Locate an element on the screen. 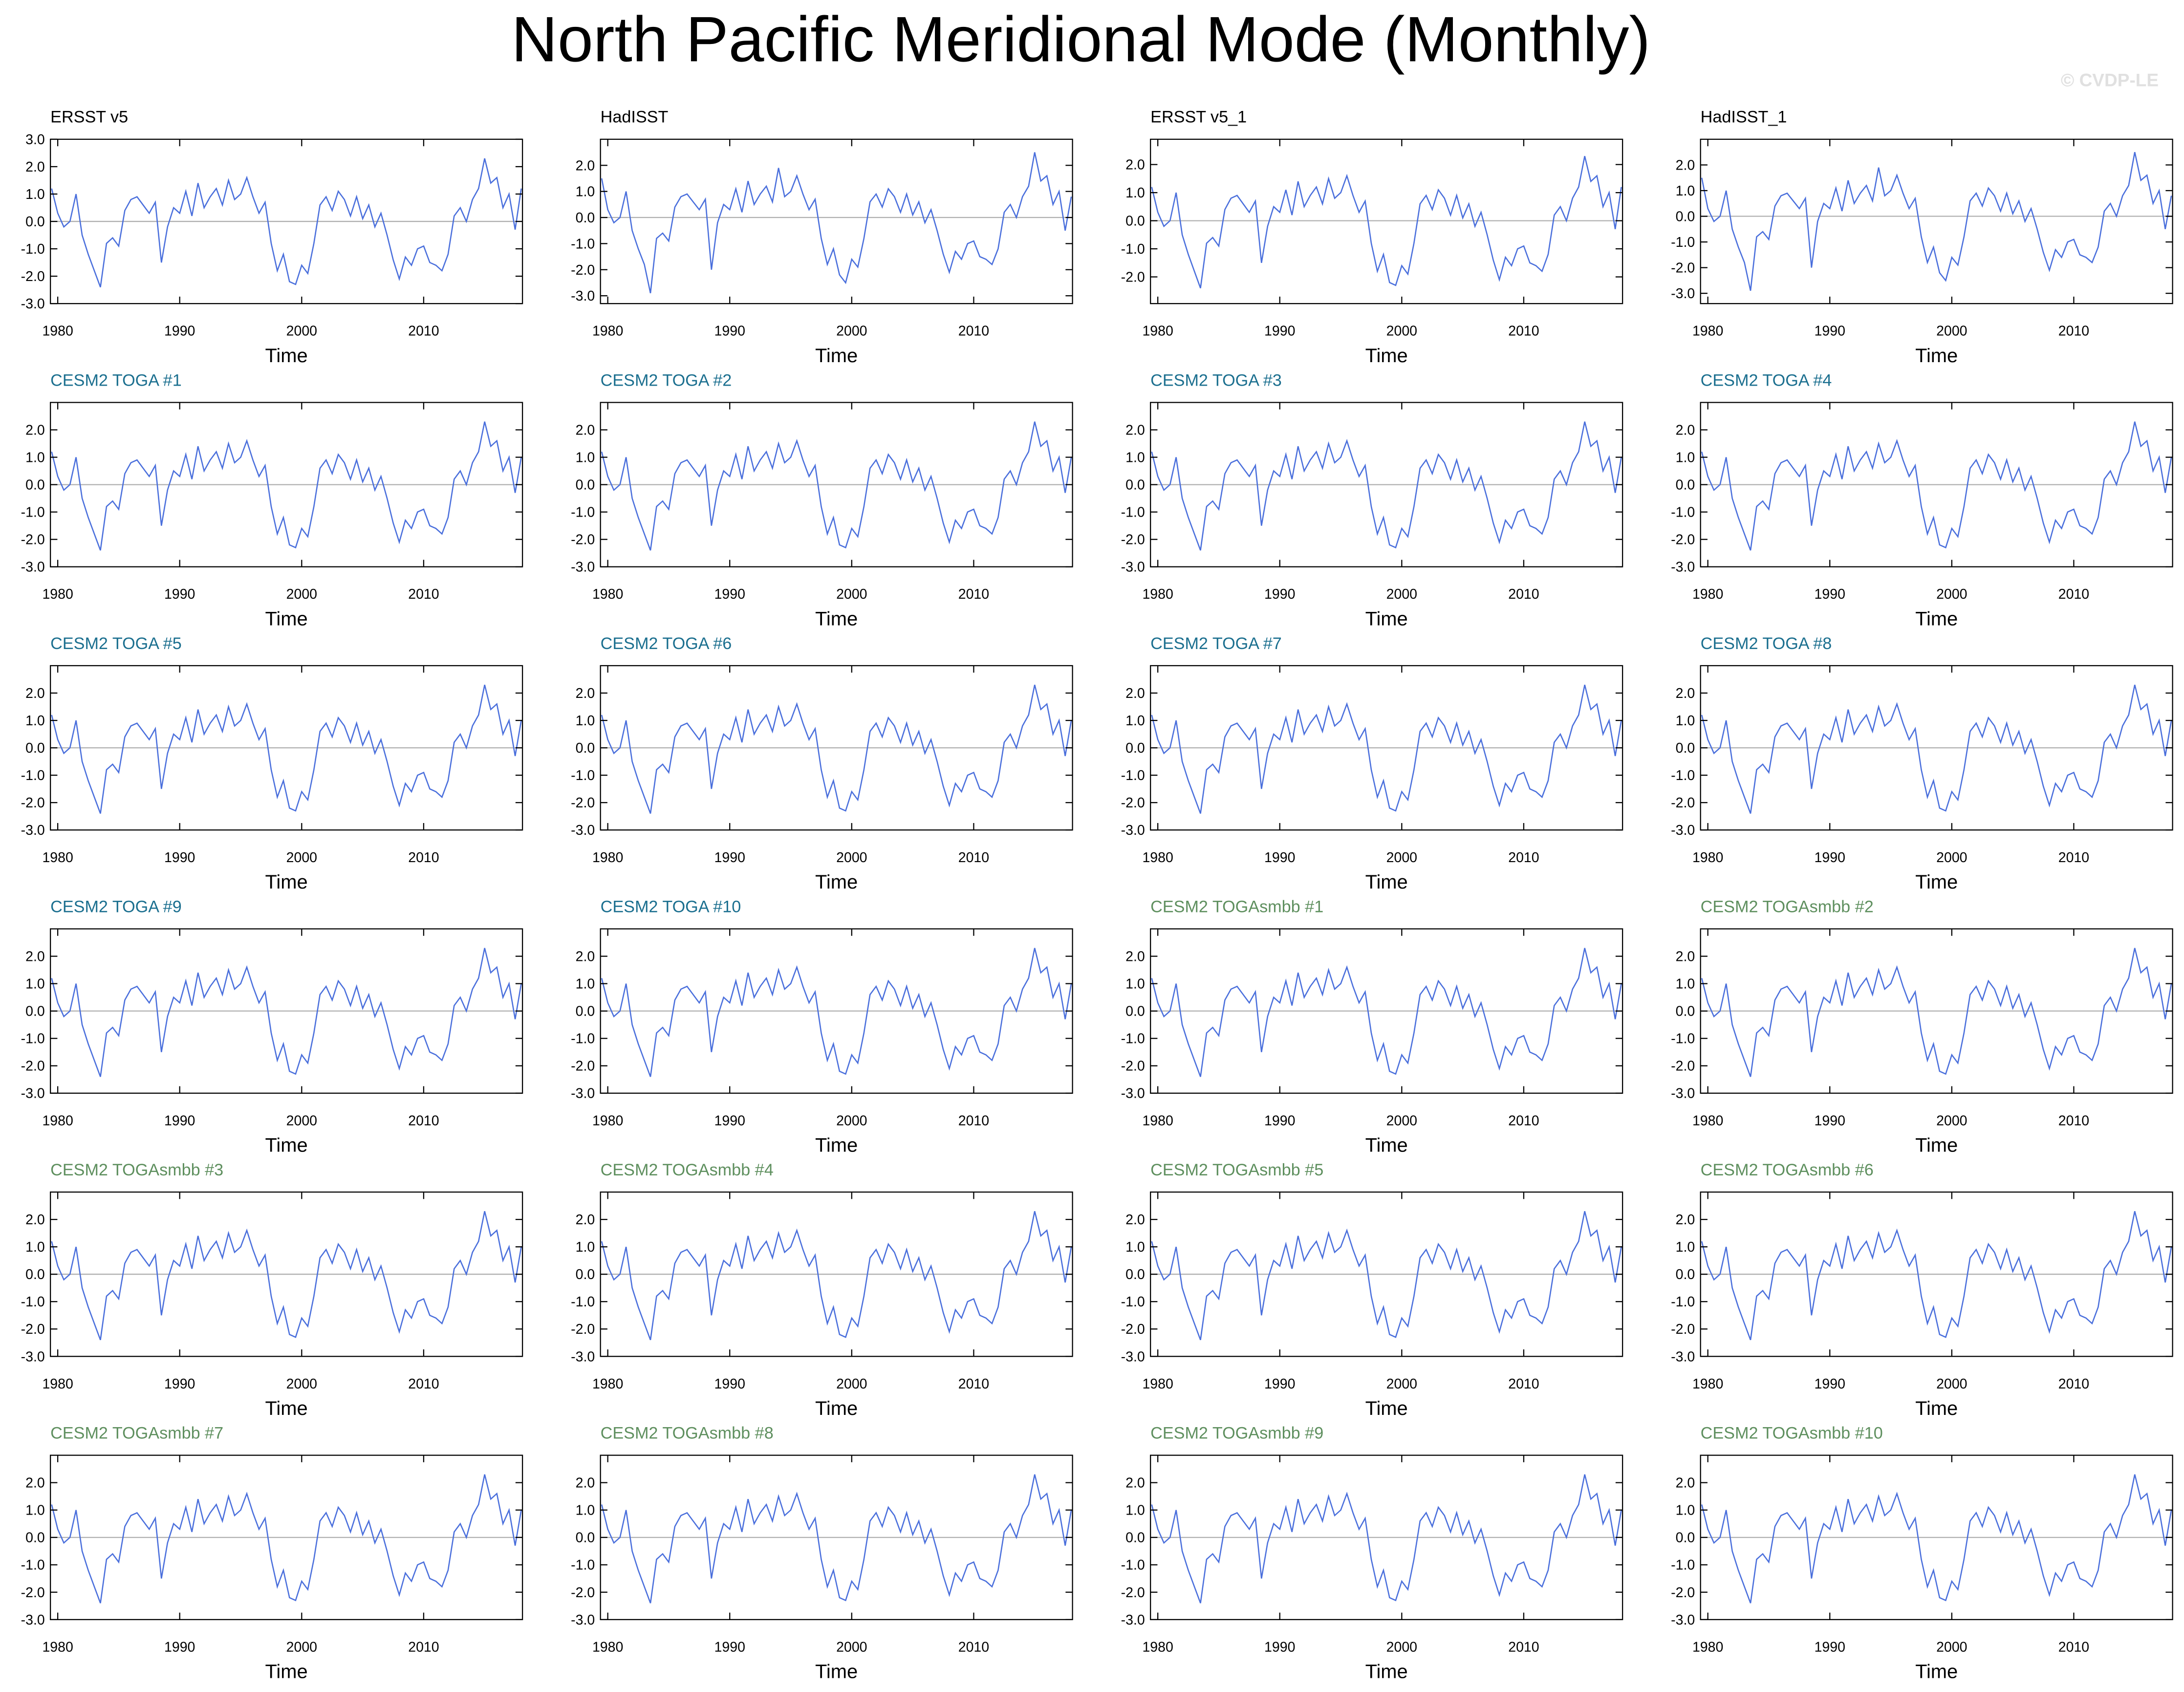 Image resolution: width=2184 pixels, height=1692 pixels. panel-title: CESM2 TOGAsmbb #8 is located at coordinates (687, 1433).